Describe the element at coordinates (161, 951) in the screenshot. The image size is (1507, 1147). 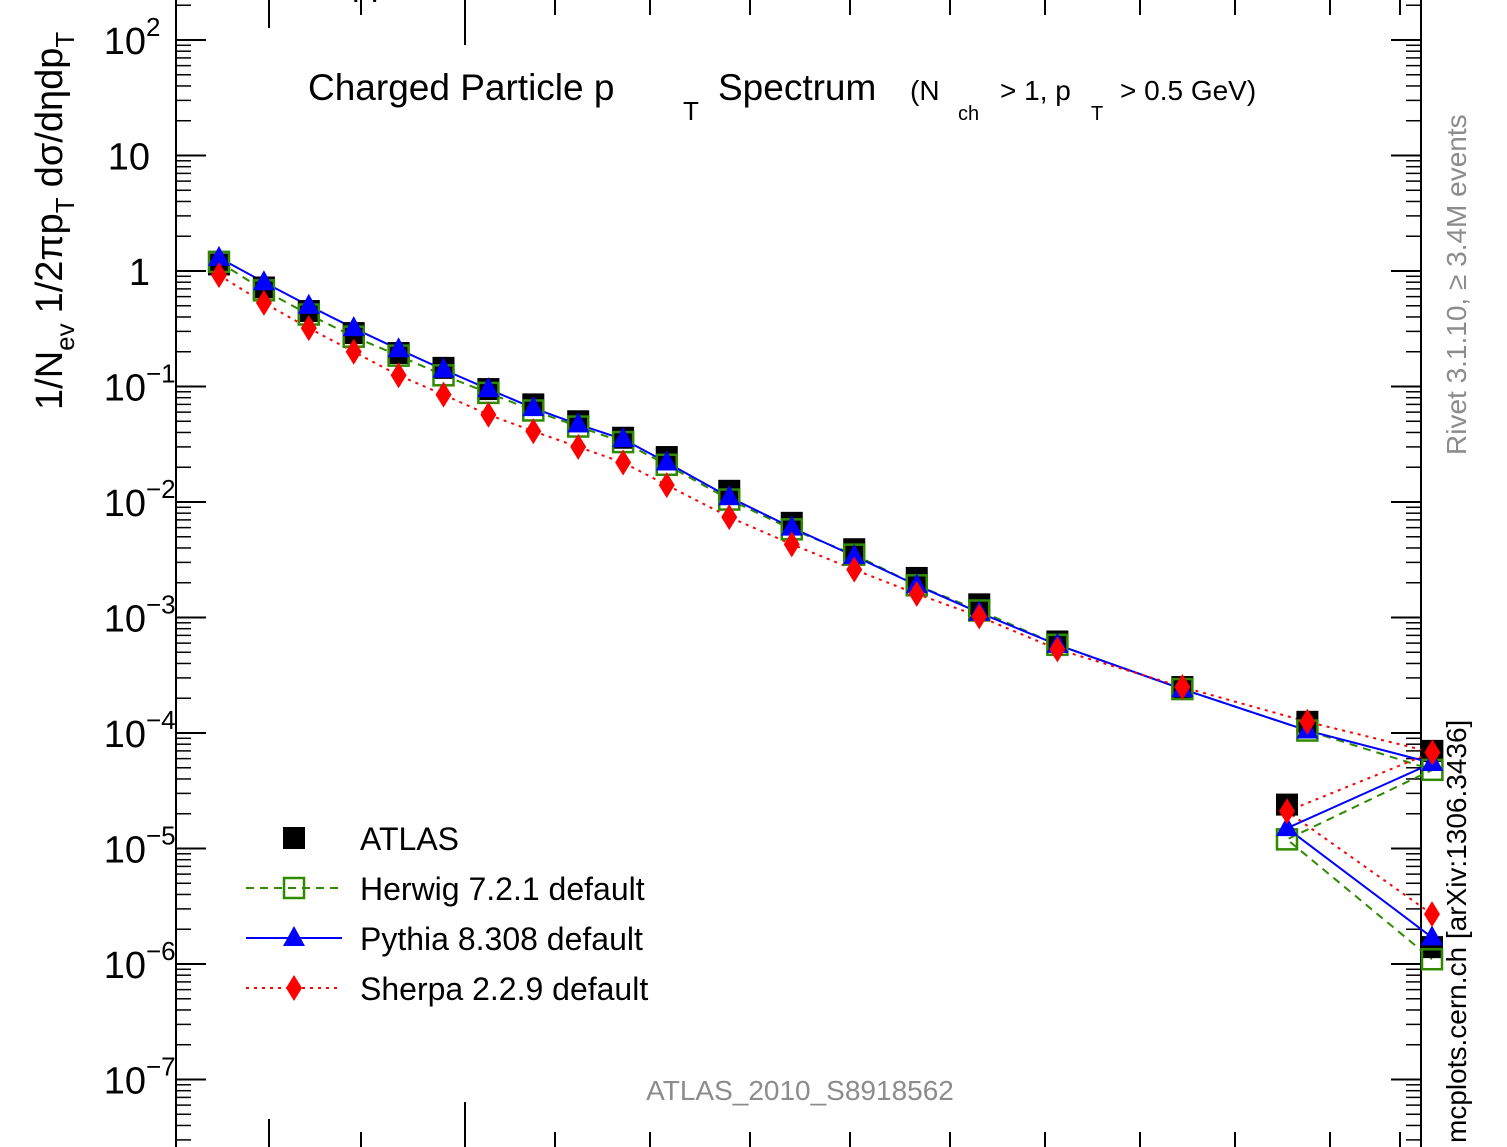
I see `svg-text: −6` at that location.